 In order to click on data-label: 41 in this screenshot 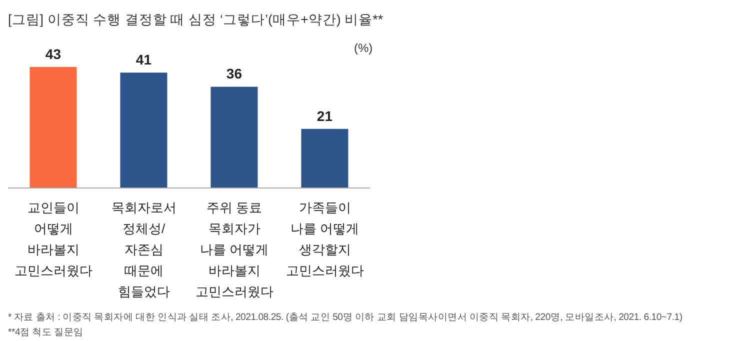, I will do `click(144, 60)`.